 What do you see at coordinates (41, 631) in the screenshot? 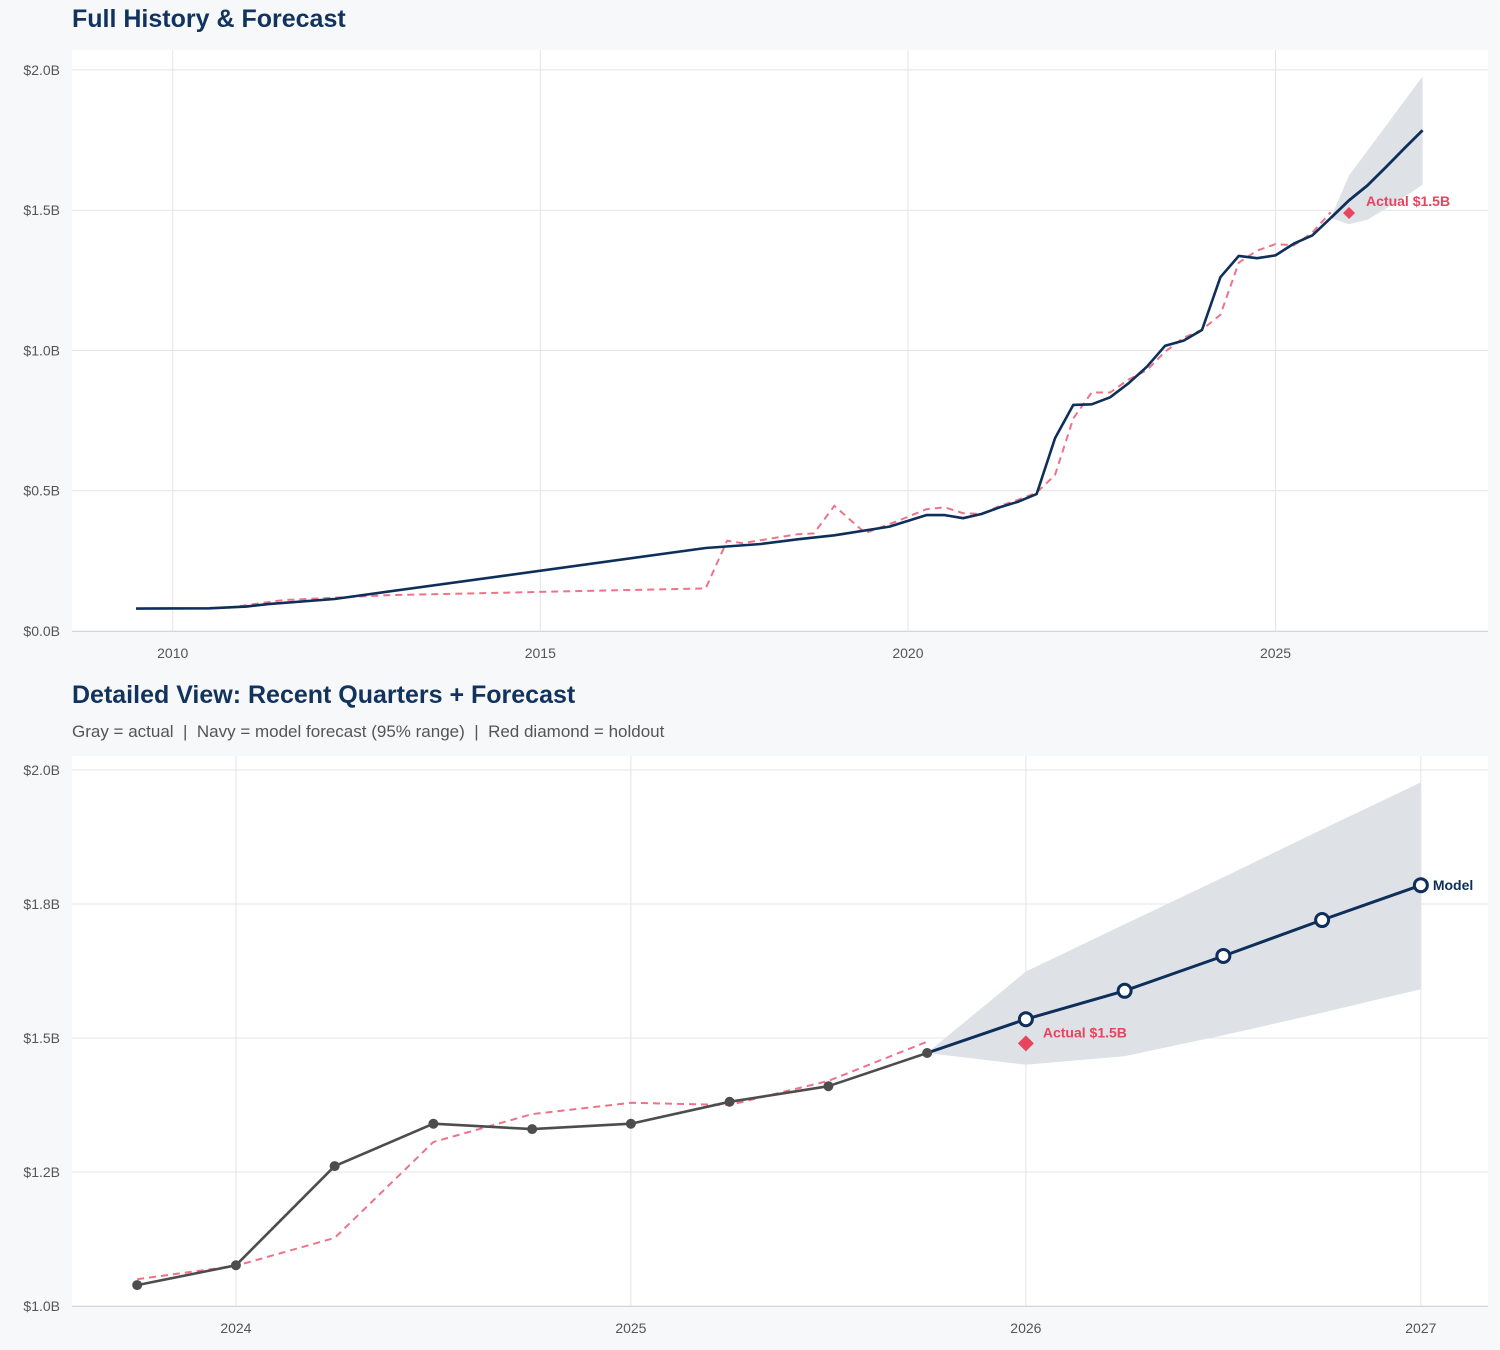
I see `y-tick-label: $0.0B` at bounding box center [41, 631].